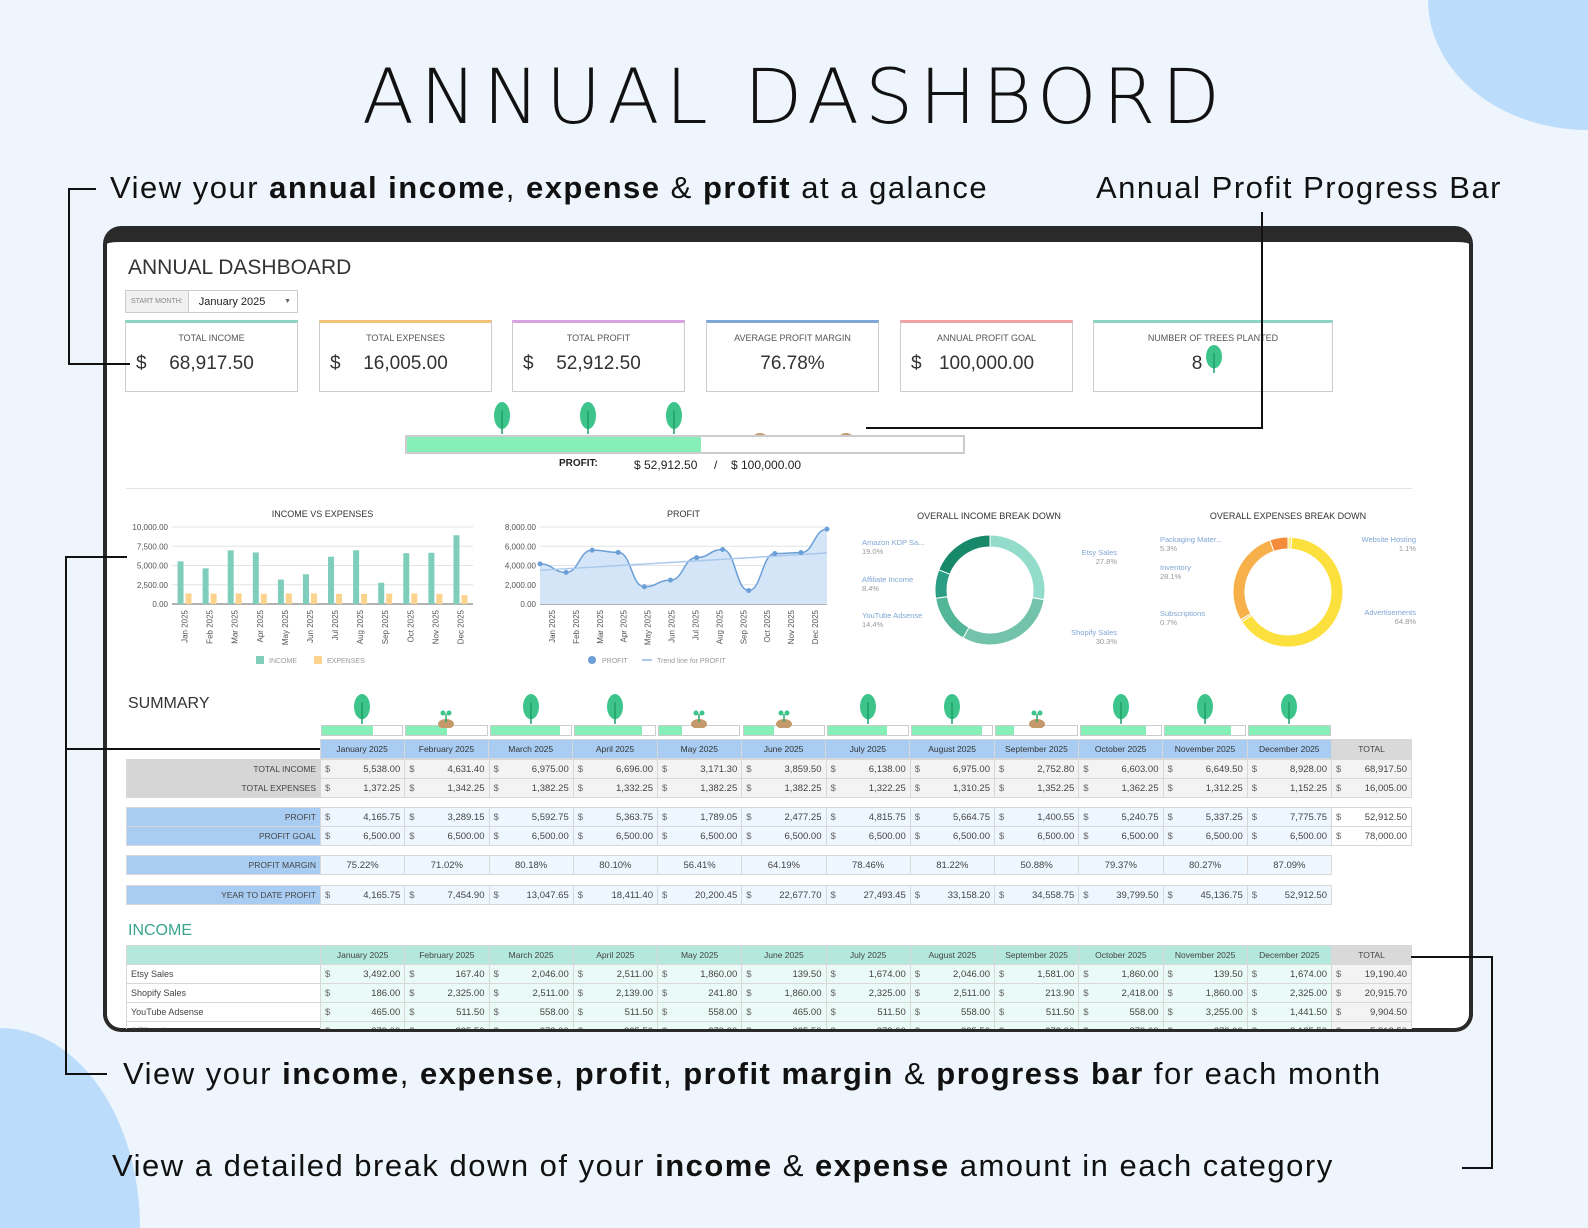 This screenshot has height=1228, width=1588. Describe the element at coordinates (784, 1025) in the screenshot. I see `cell: $325.50` at that location.